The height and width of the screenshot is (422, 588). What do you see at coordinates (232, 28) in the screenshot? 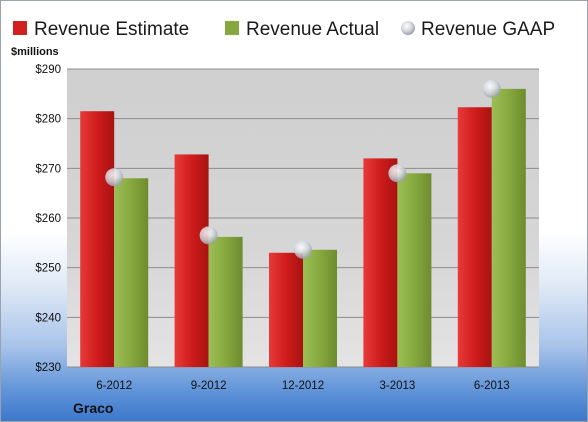
I see `legend-swatch-actual` at bounding box center [232, 28].